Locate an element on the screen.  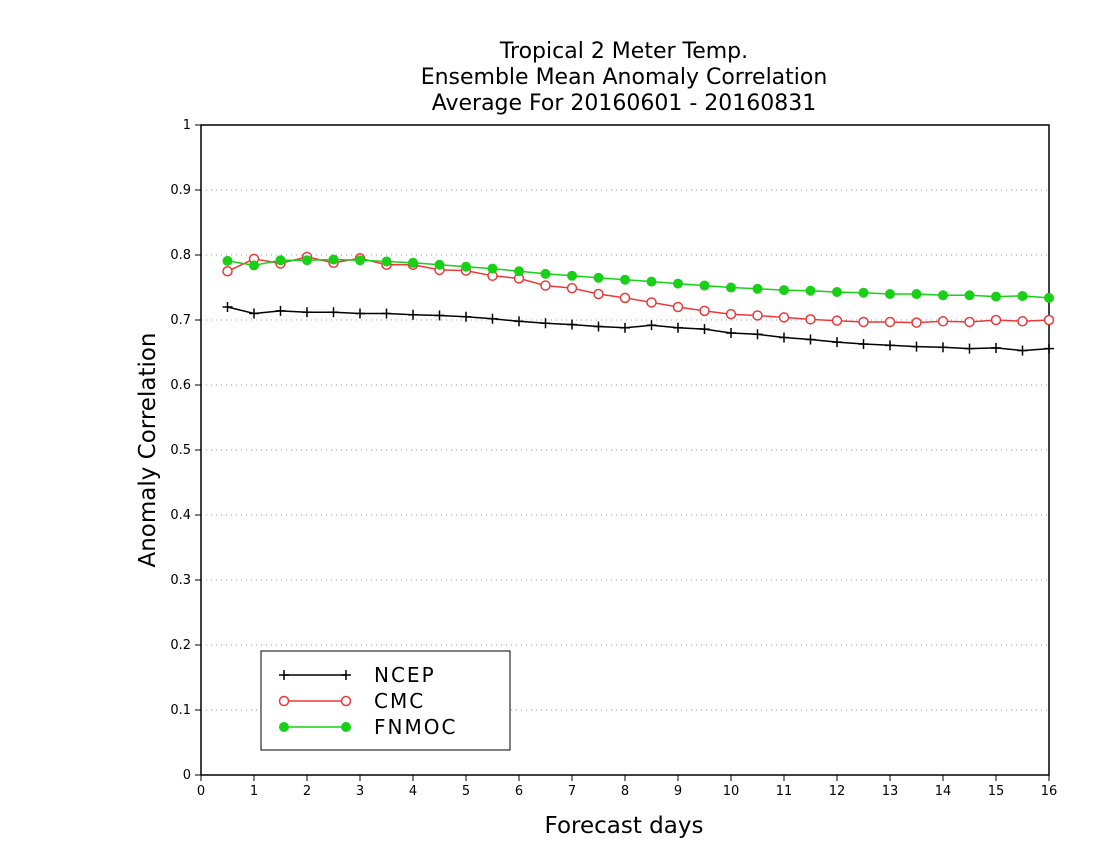
y-tick-label: 0.8 is located at coordinates (180, 255).